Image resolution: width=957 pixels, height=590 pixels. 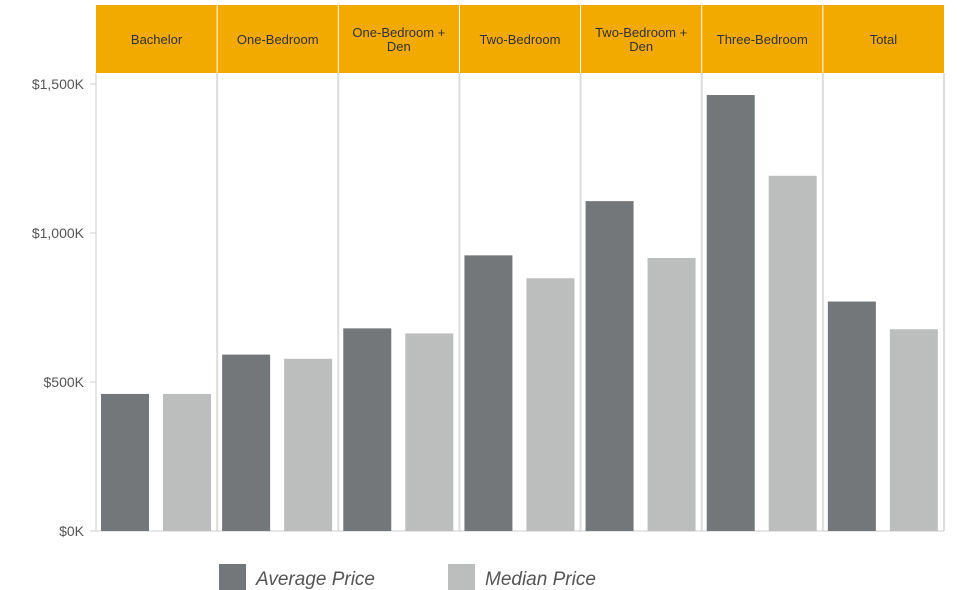 What do you see at coordinates (762, 39) in the screenshot?
I see `category-label: Three-Bedroom` at bounding box center [762, 39].